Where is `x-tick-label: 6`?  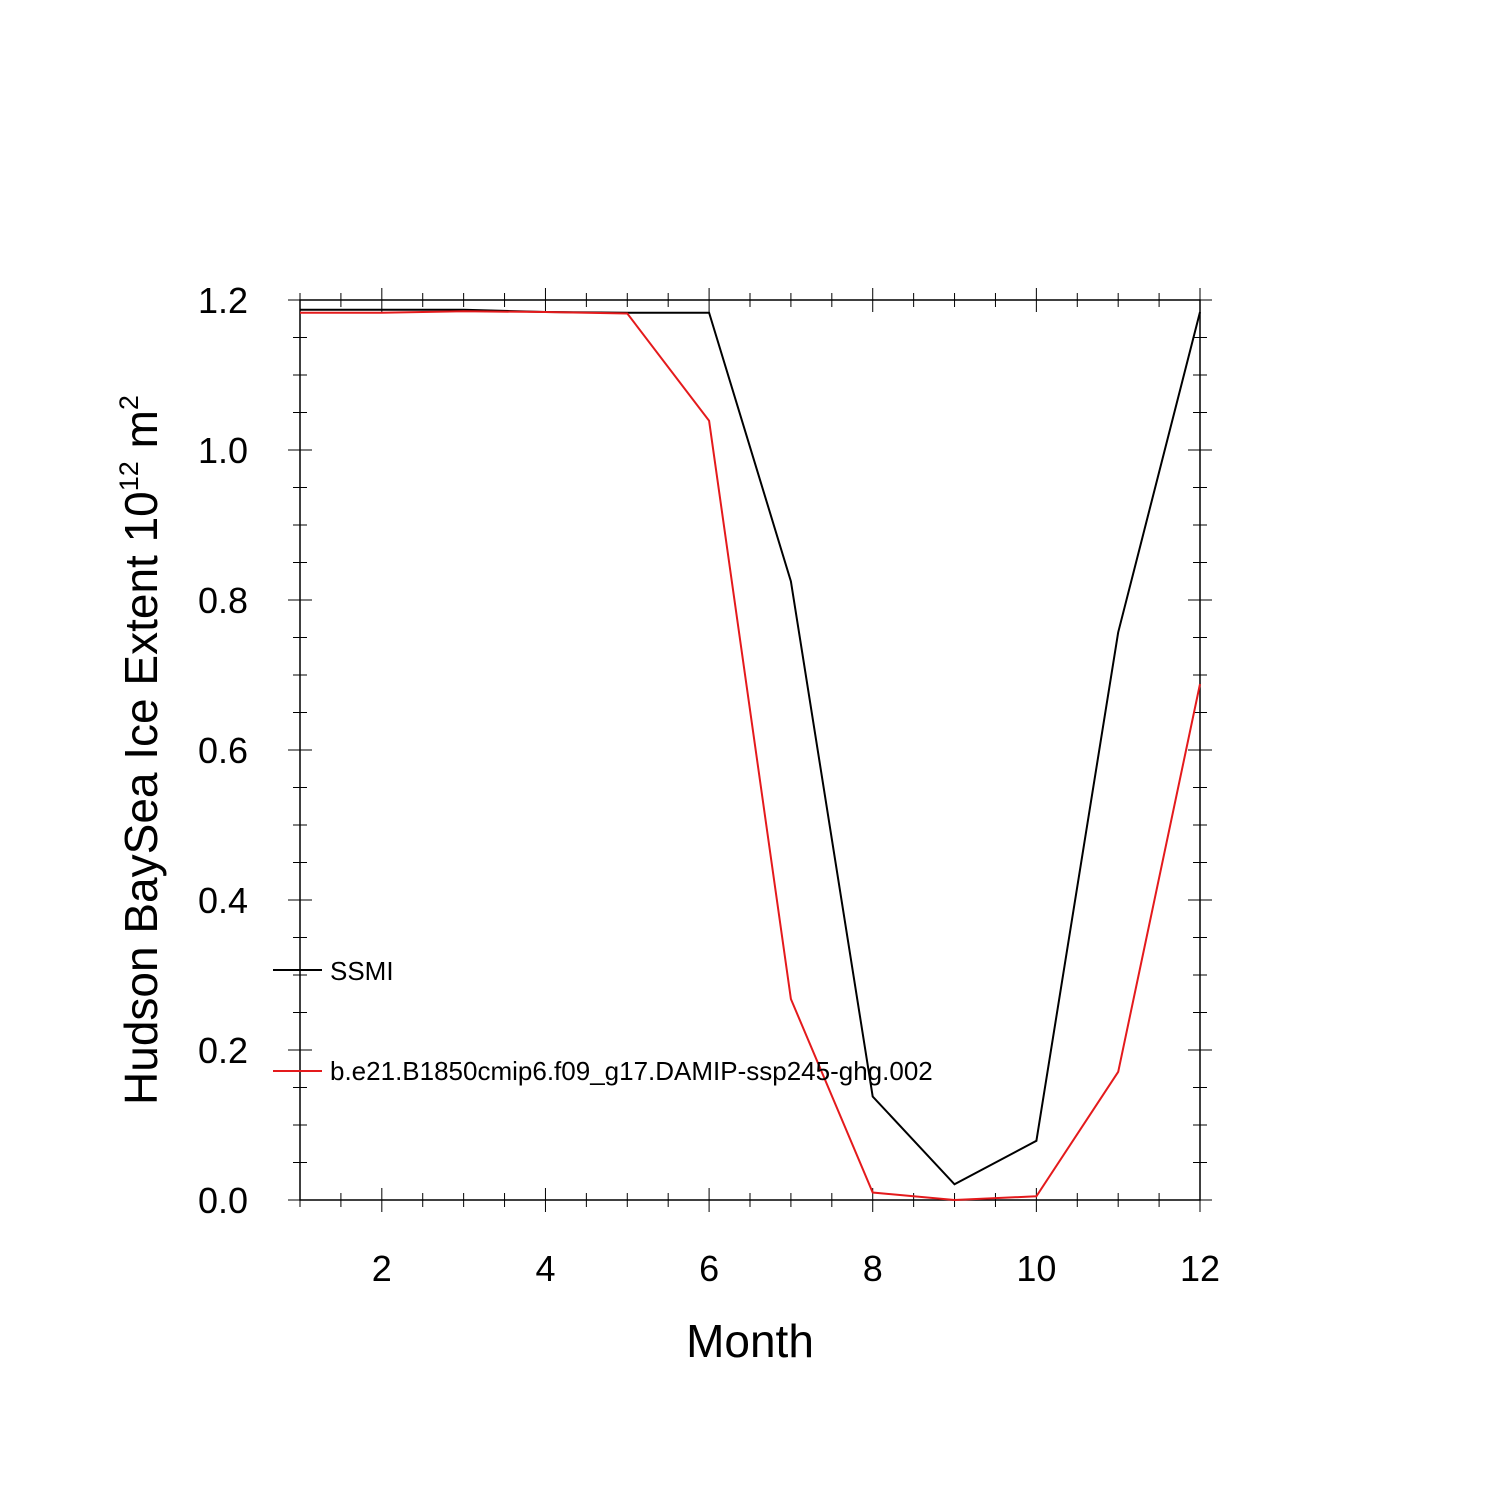
x-tick-label: 6 is located at coordinates (709, 1268).